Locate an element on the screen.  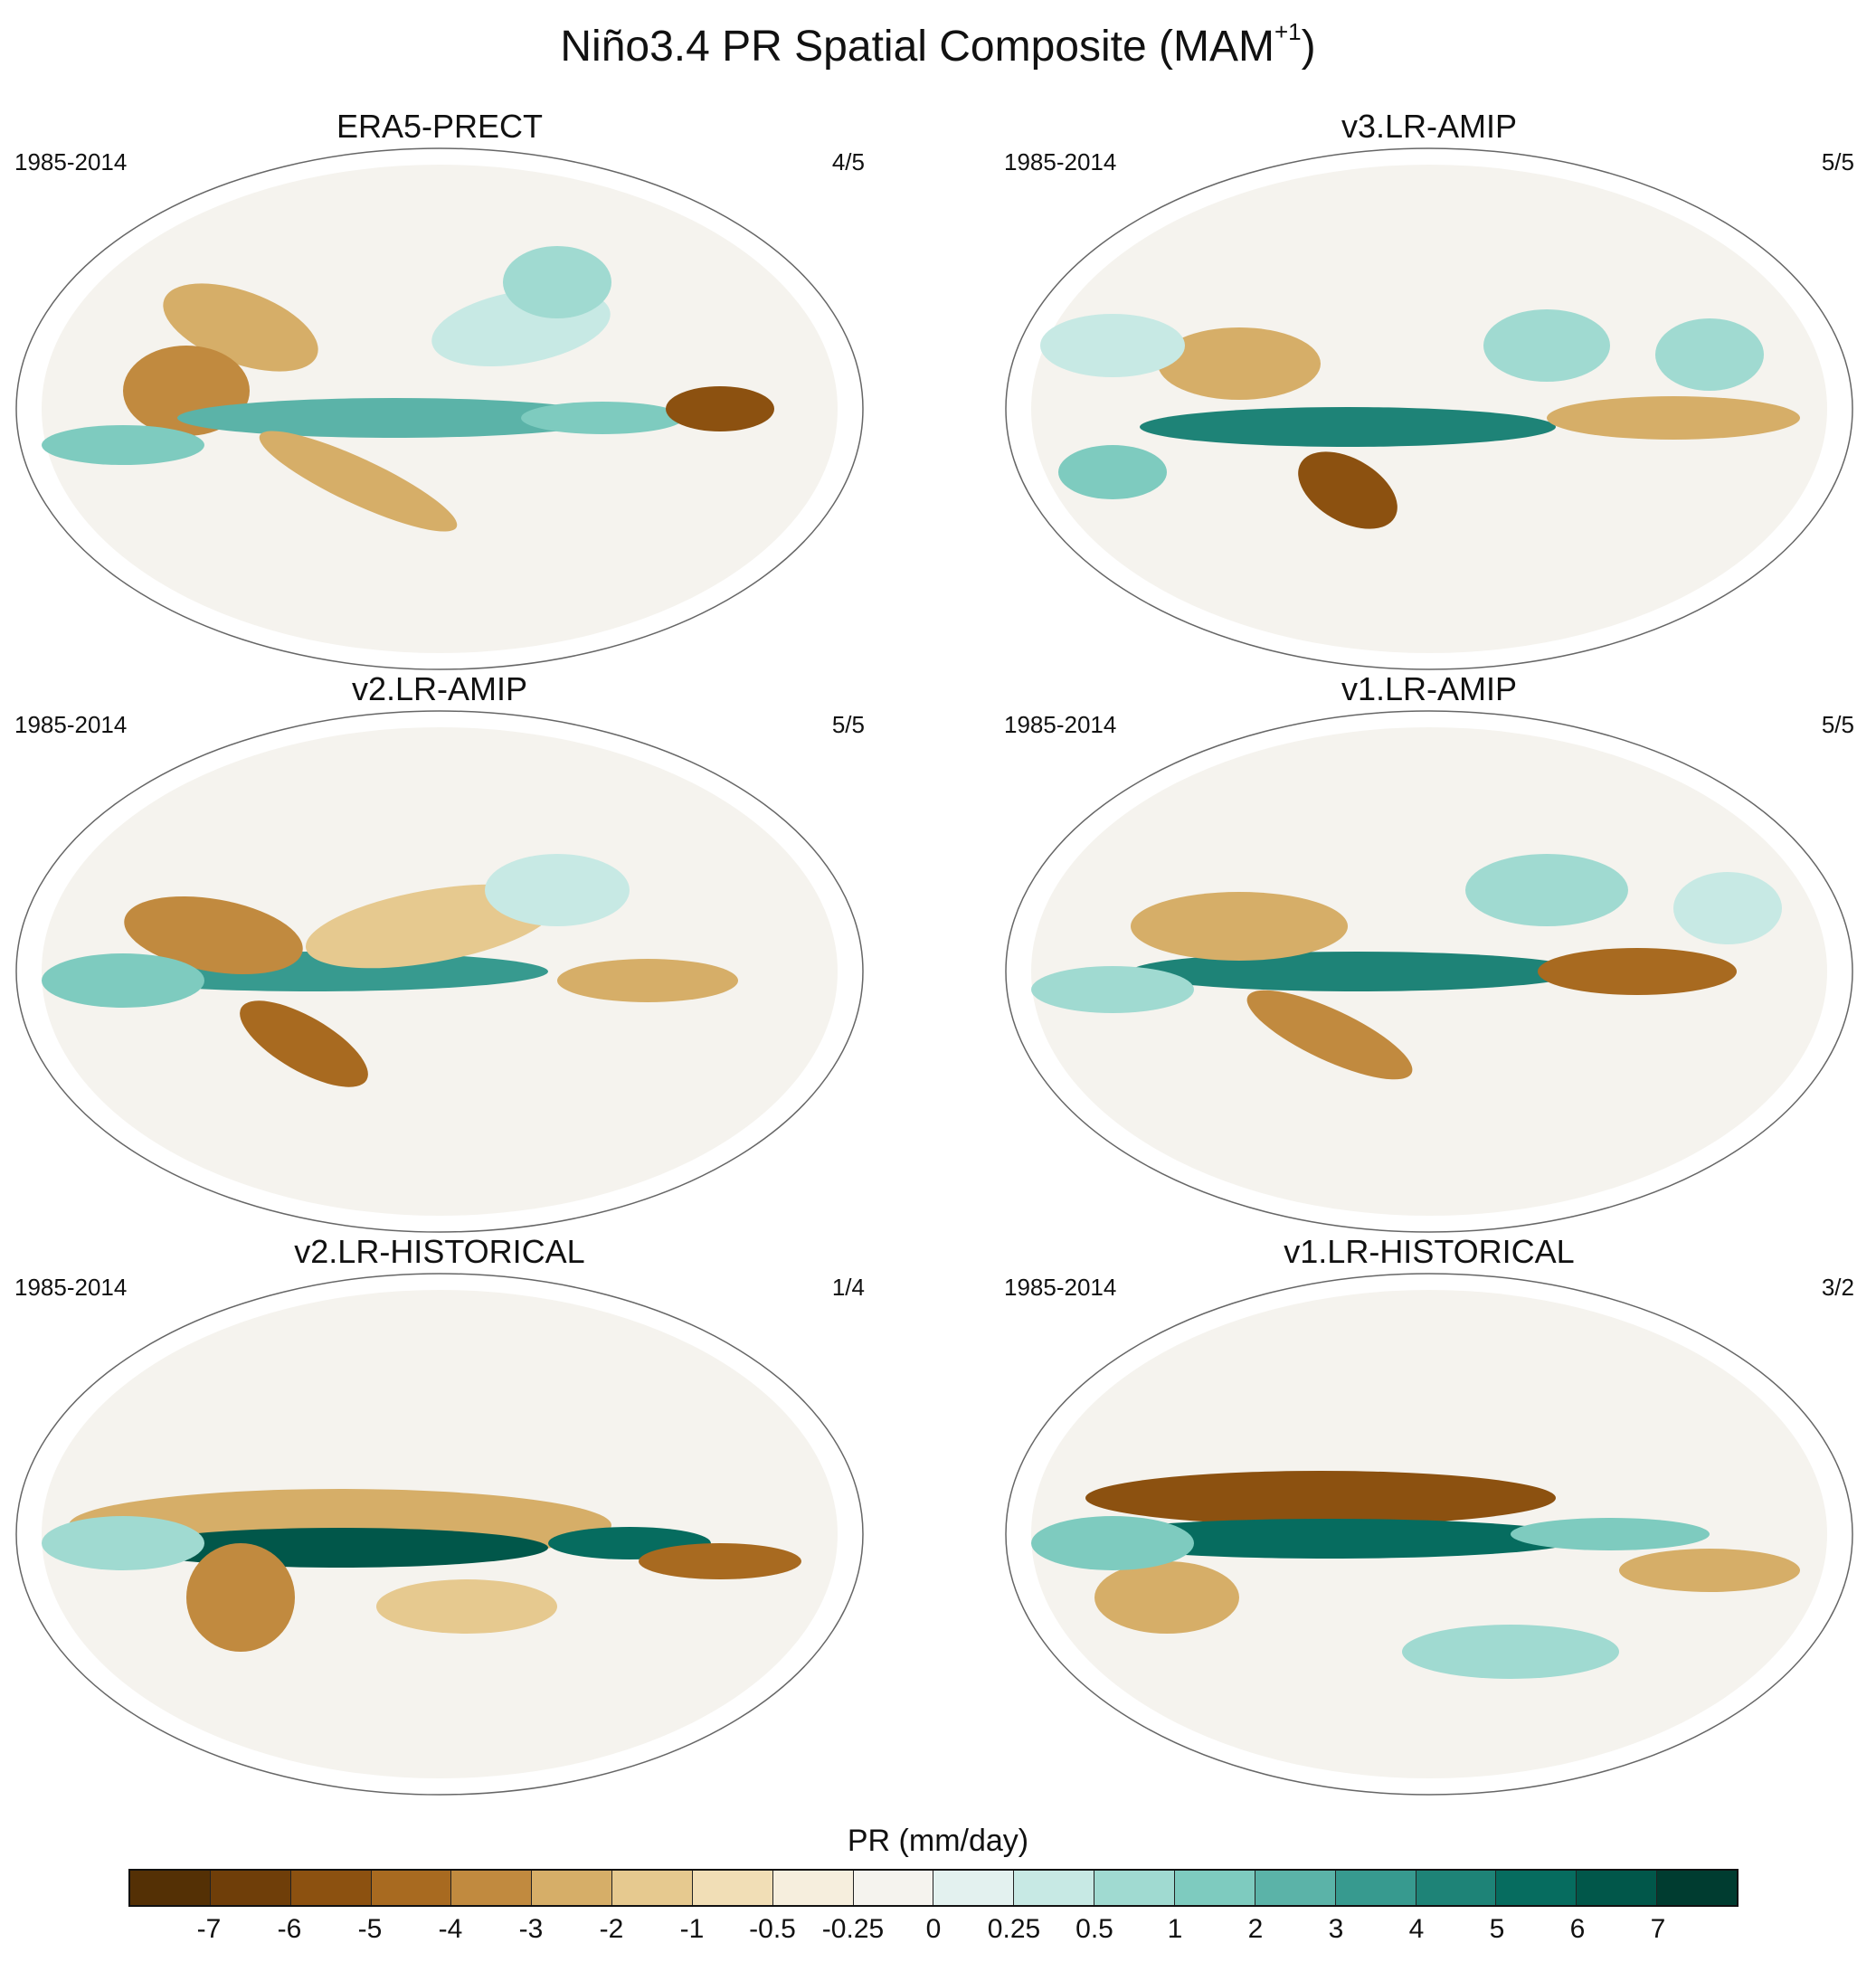
colorbar-tick-label: 0.5 is located at coordinates (1094, 1929).